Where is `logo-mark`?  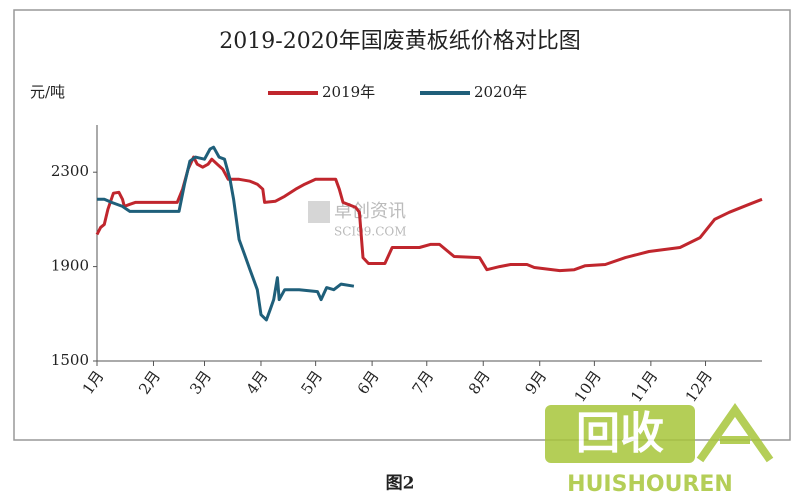 logo-mark is located at coordinates (735, 433).